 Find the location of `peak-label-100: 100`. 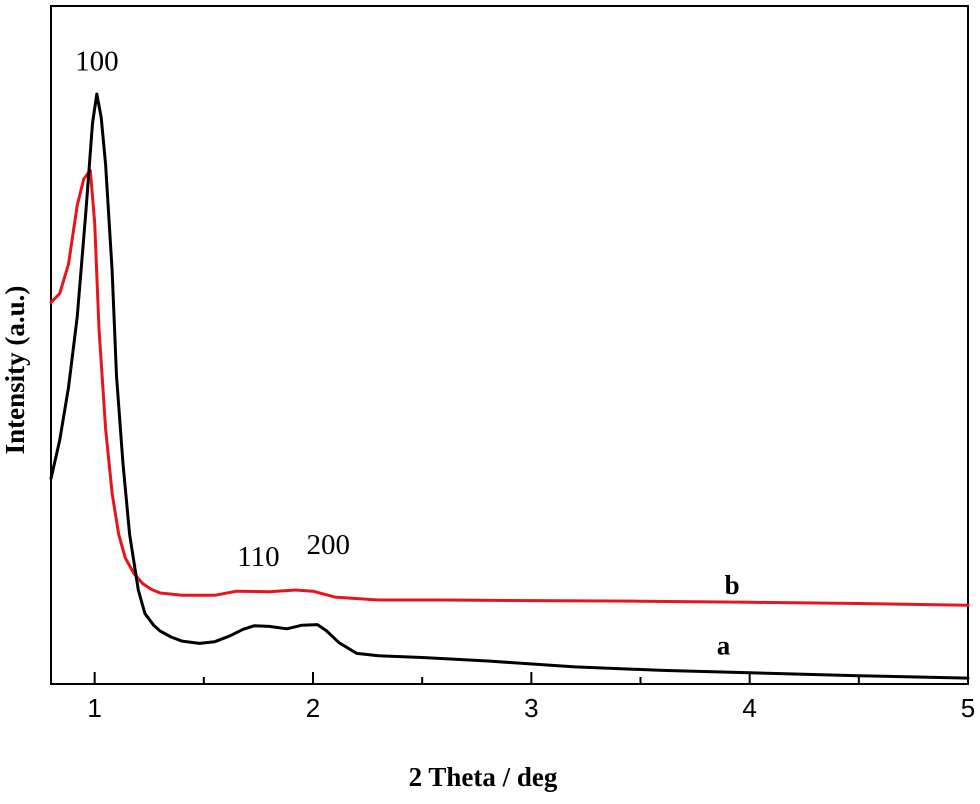

peak-label-100: 100 is located at coordinates (97, 62).